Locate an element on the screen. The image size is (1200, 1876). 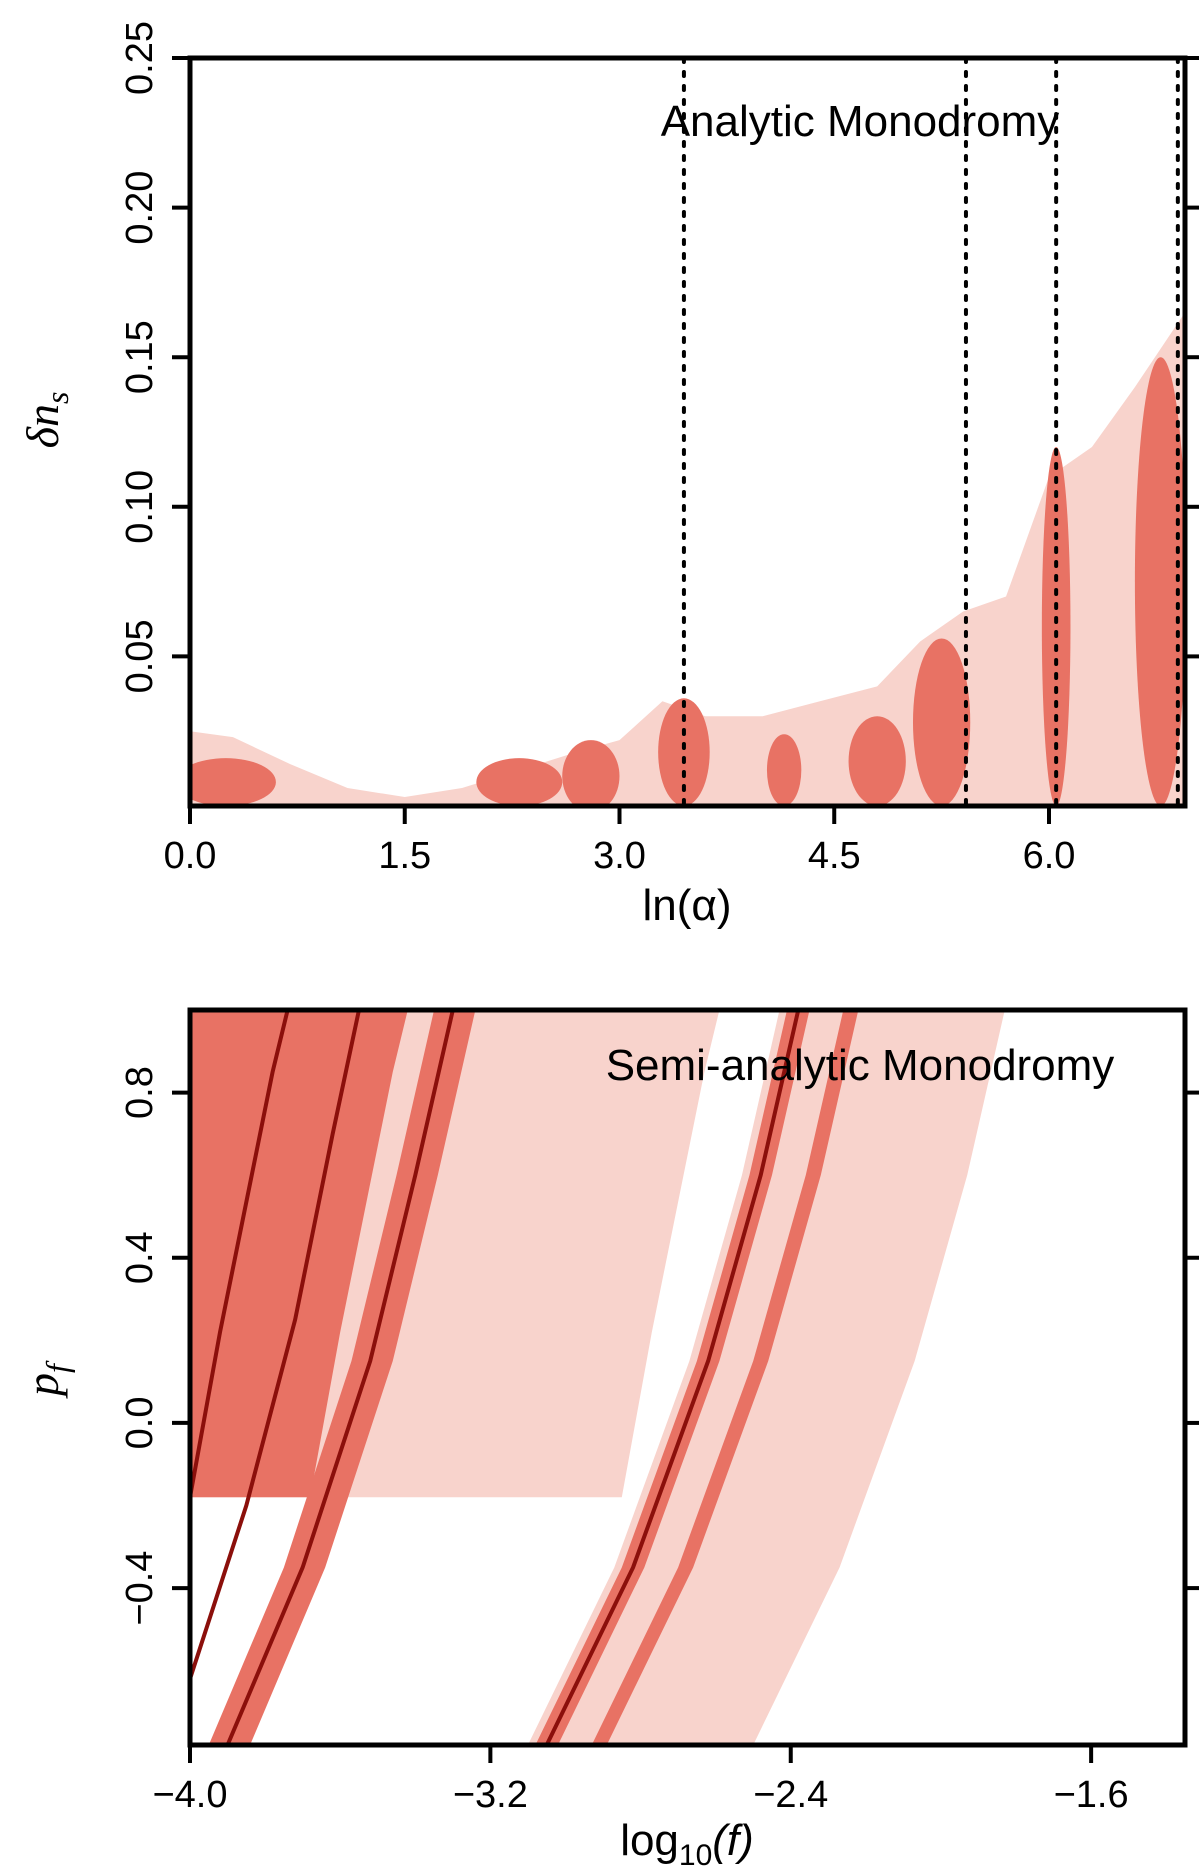
bottom-y-tick-label: 0.4 is located at coordinates (140, 1257).